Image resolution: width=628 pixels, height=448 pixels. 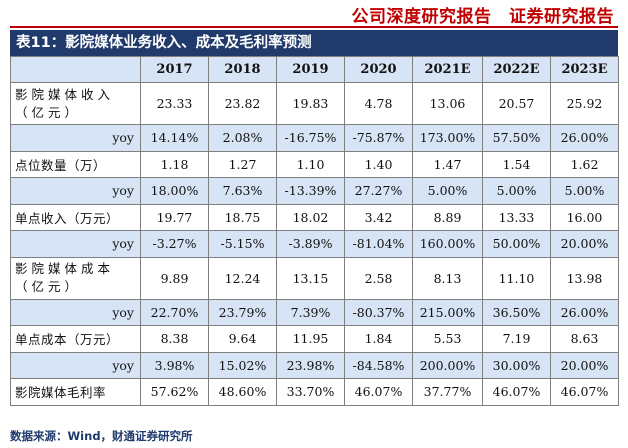 I want to click on table-cell: 7.39%, so click(x=310, y=312).